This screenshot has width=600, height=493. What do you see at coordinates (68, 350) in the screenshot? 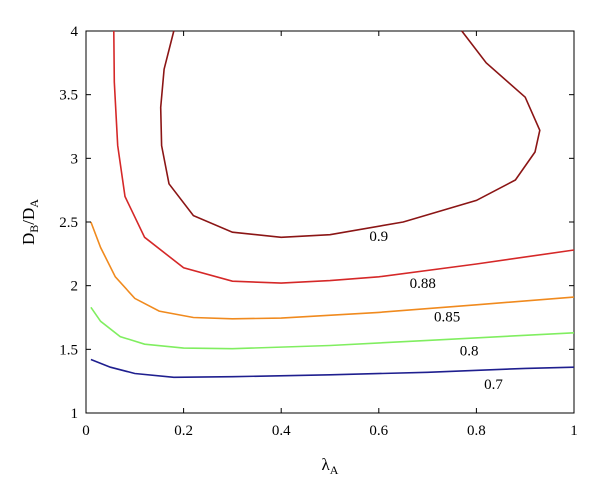
I see `y-tick-label: 1.5` at bounding box center [68, 350].